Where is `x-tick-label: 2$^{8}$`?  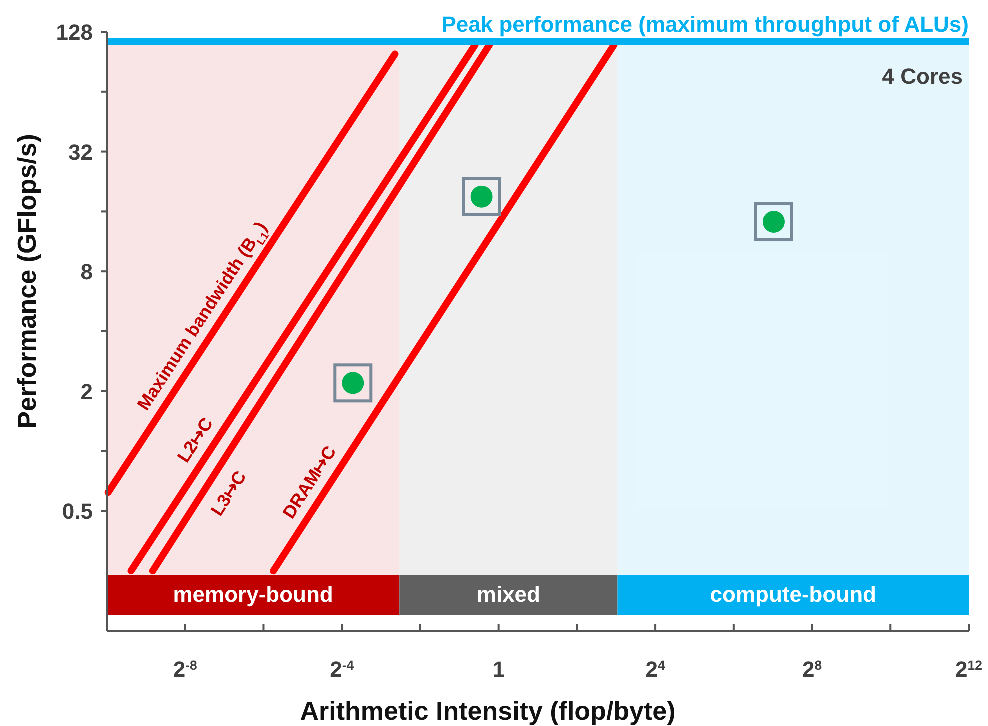 x-tick-label: 2$^{8}$ is located at coordinates (812, 669).